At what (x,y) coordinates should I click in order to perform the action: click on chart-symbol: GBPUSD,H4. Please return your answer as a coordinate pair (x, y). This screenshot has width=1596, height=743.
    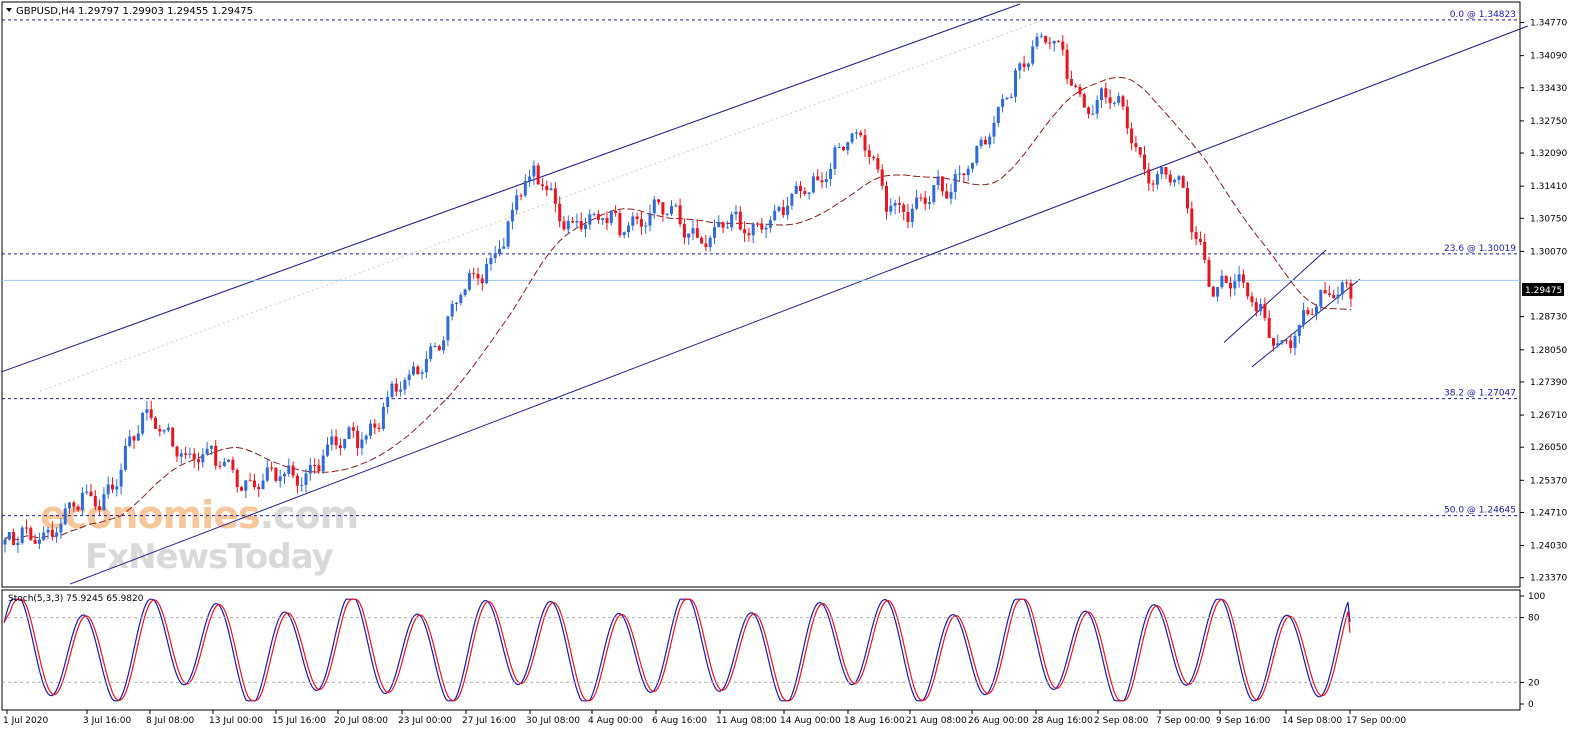
    Looking at the image, I should click on (45, 11).